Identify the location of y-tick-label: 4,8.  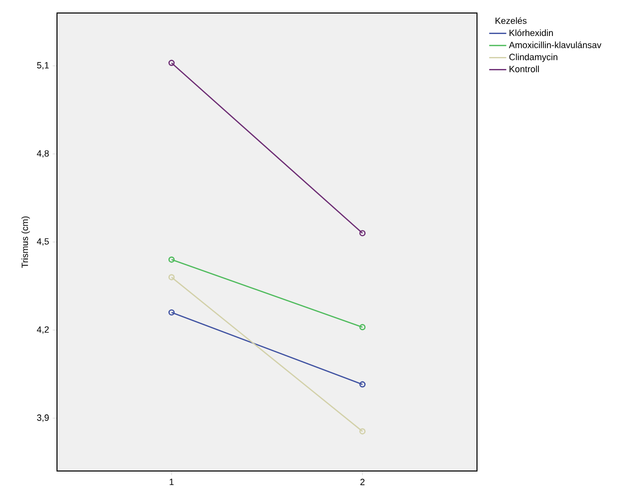
(42, 154).